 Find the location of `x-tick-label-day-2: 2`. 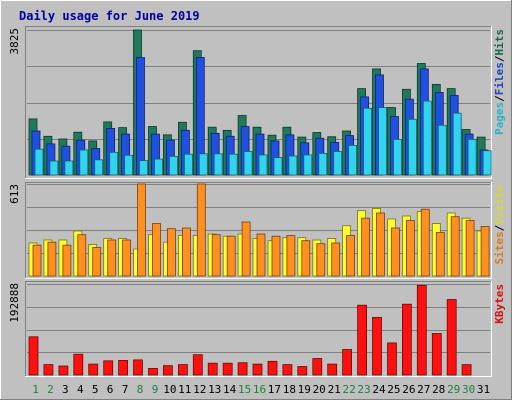

x-tick-label-day-2: 2 is located at coordinates (50, 389).